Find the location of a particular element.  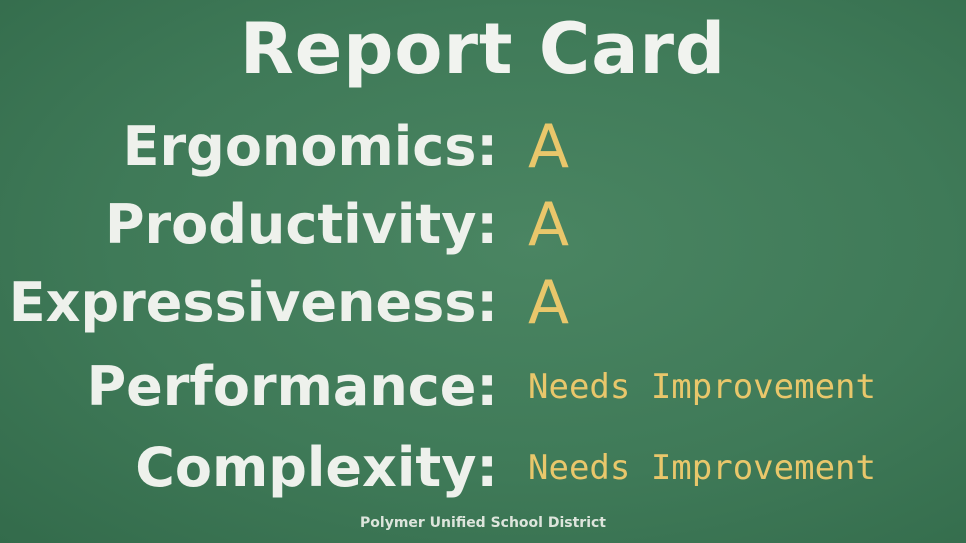

subject-label: Productivity: is located at coordinates (301, 224).